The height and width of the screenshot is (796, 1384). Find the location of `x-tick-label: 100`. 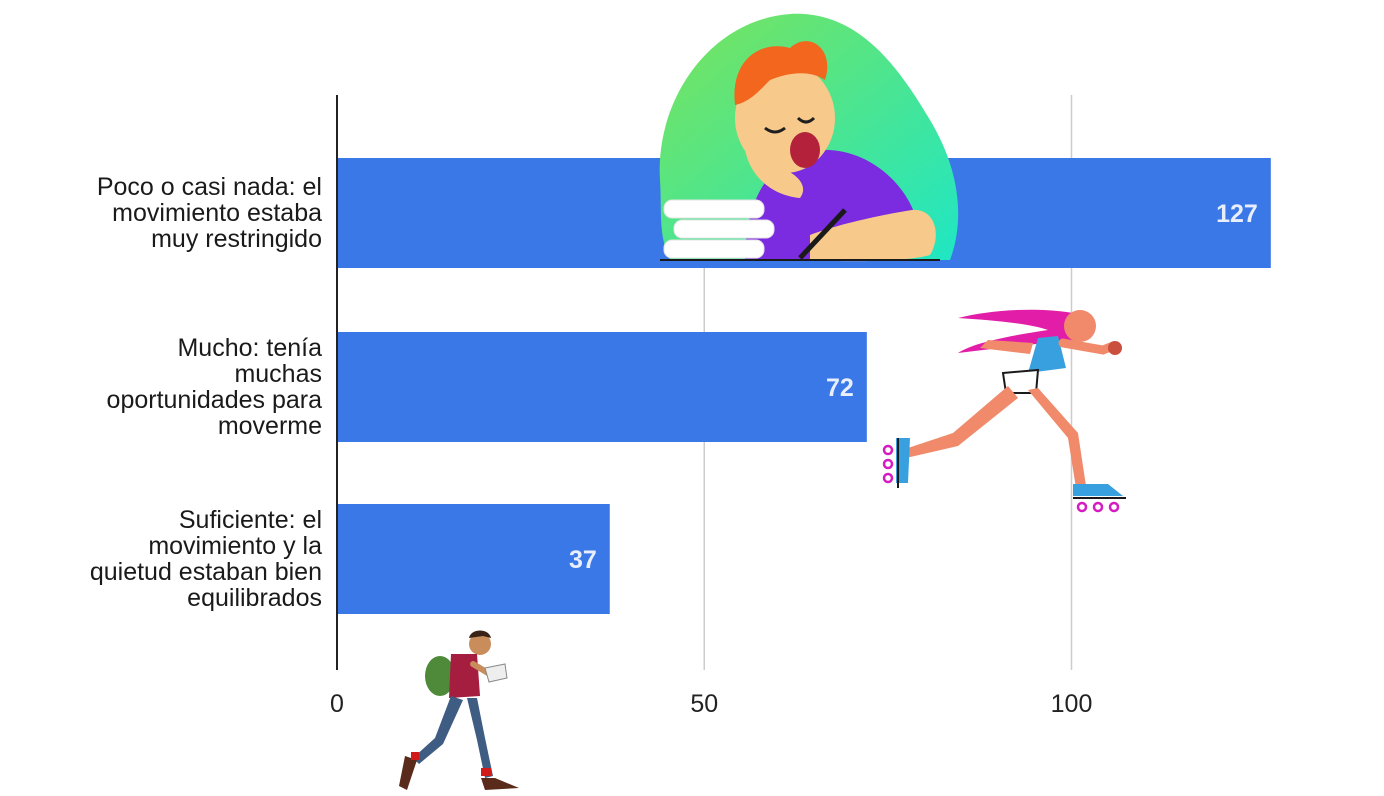

x-tick-label: 100 is located at coordinates (1072, 704).